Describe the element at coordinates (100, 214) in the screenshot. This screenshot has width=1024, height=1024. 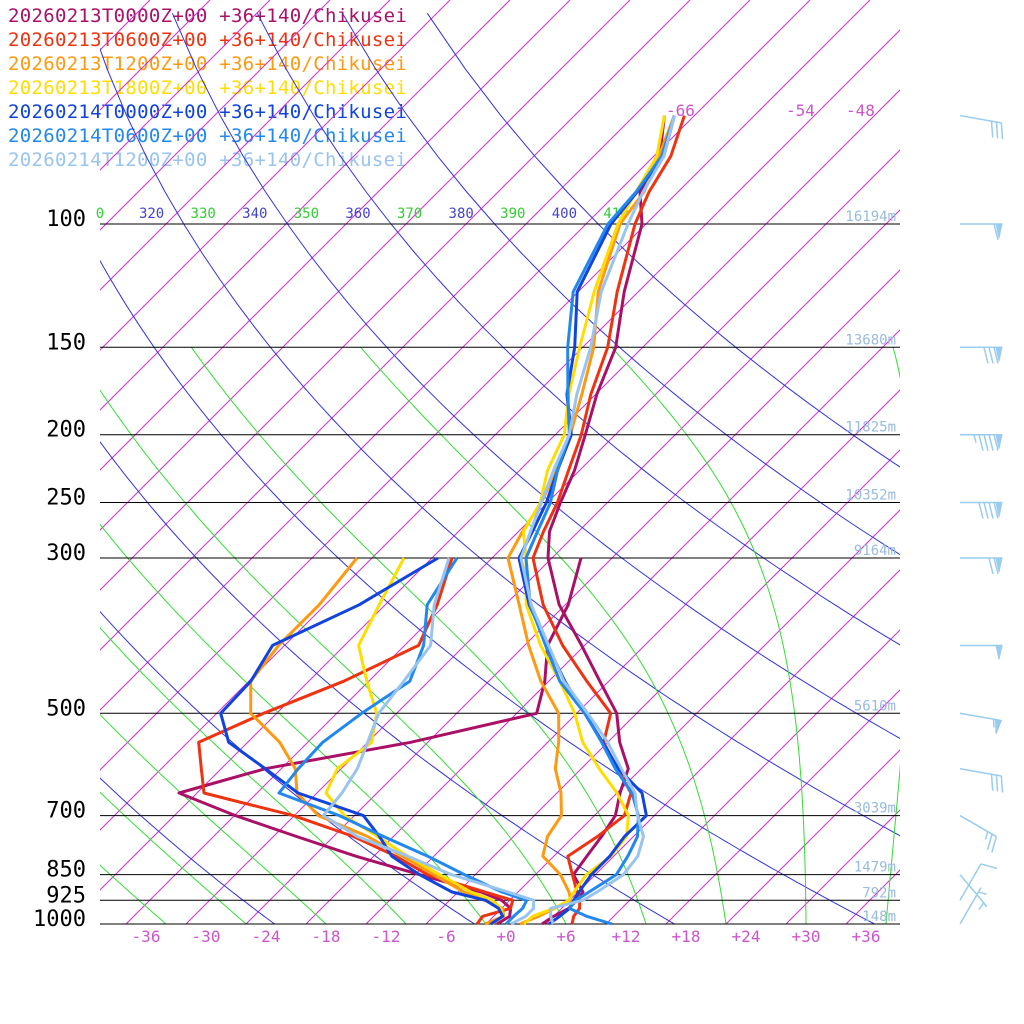
I see `theta-label: 0` at that location.